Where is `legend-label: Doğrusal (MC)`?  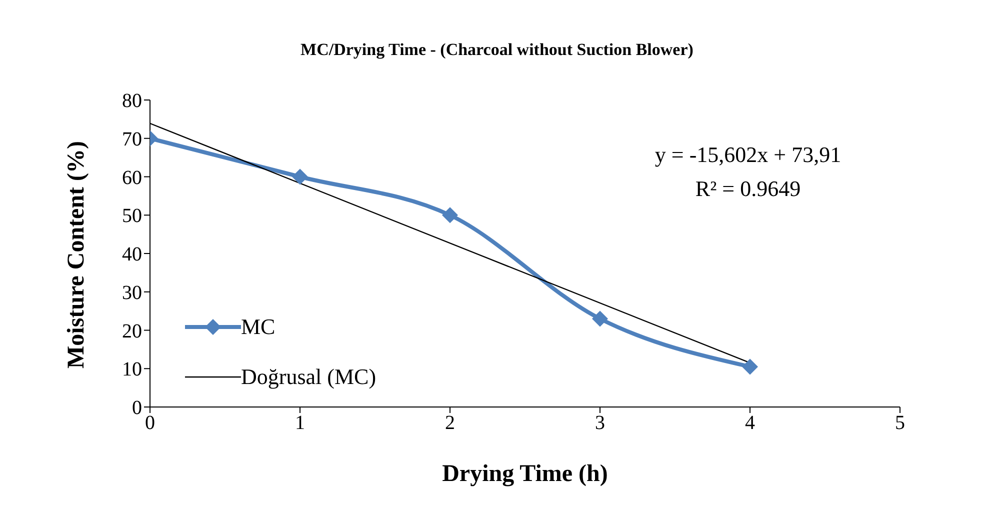
legend-label: Doğrusal (MC) is located at coordinates (308, 377).